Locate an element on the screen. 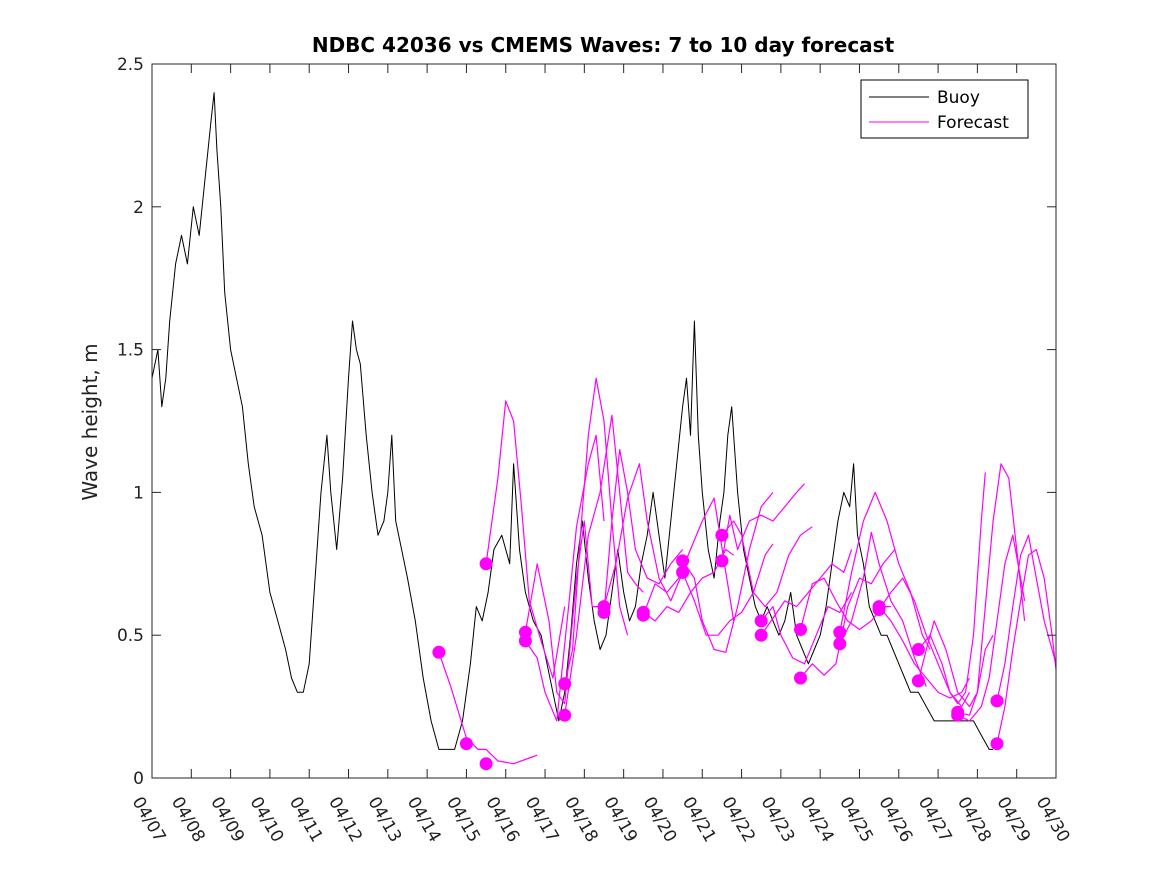 Image resolution: width=1167 pixels, height=875 pixels. legend-box is located at coordinates (944, 109).